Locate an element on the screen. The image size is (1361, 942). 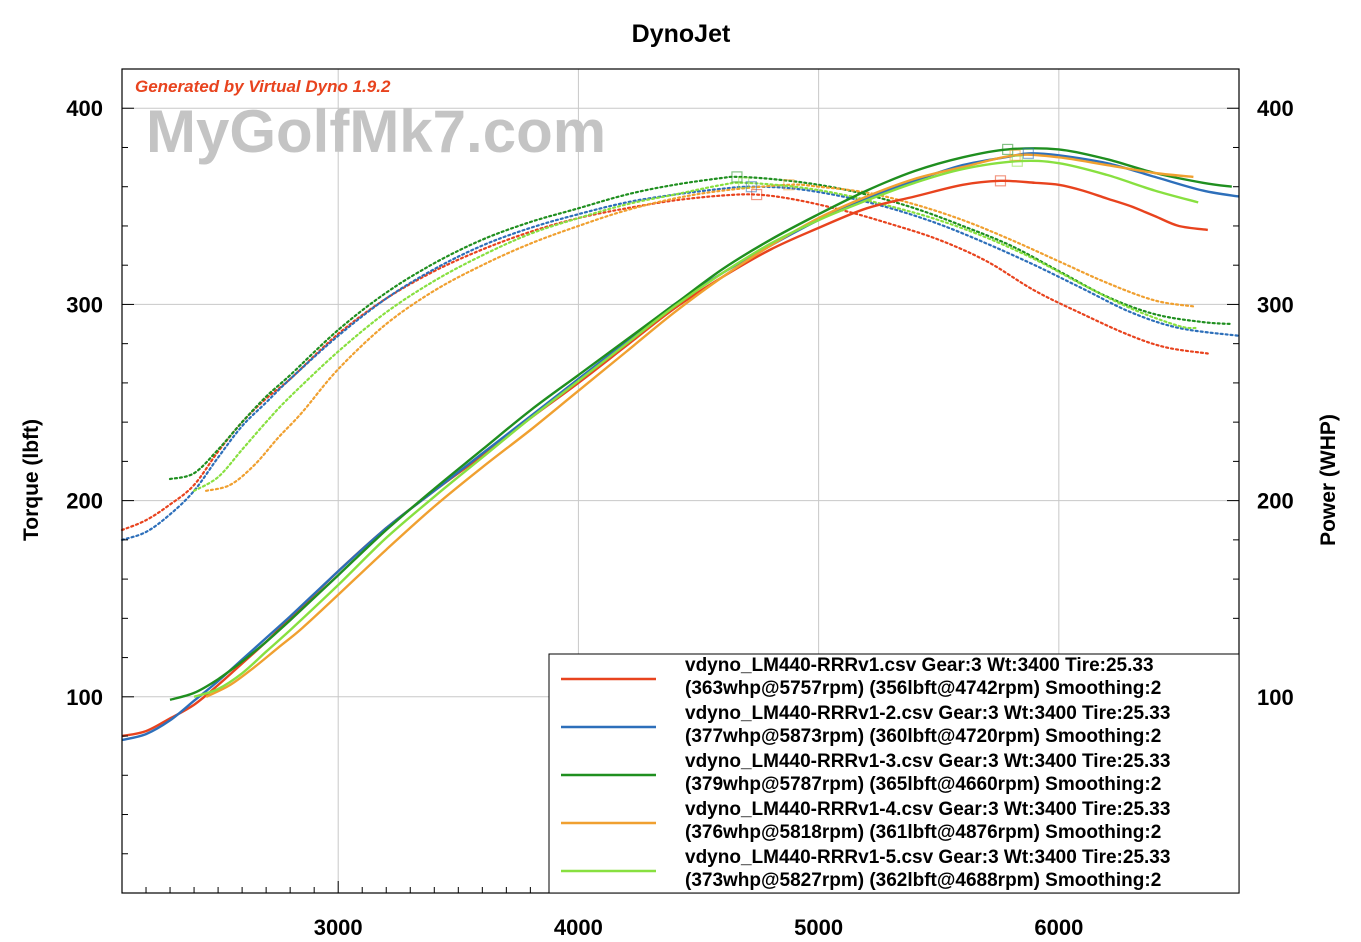
legend-box is located at coordinates (894, 773).